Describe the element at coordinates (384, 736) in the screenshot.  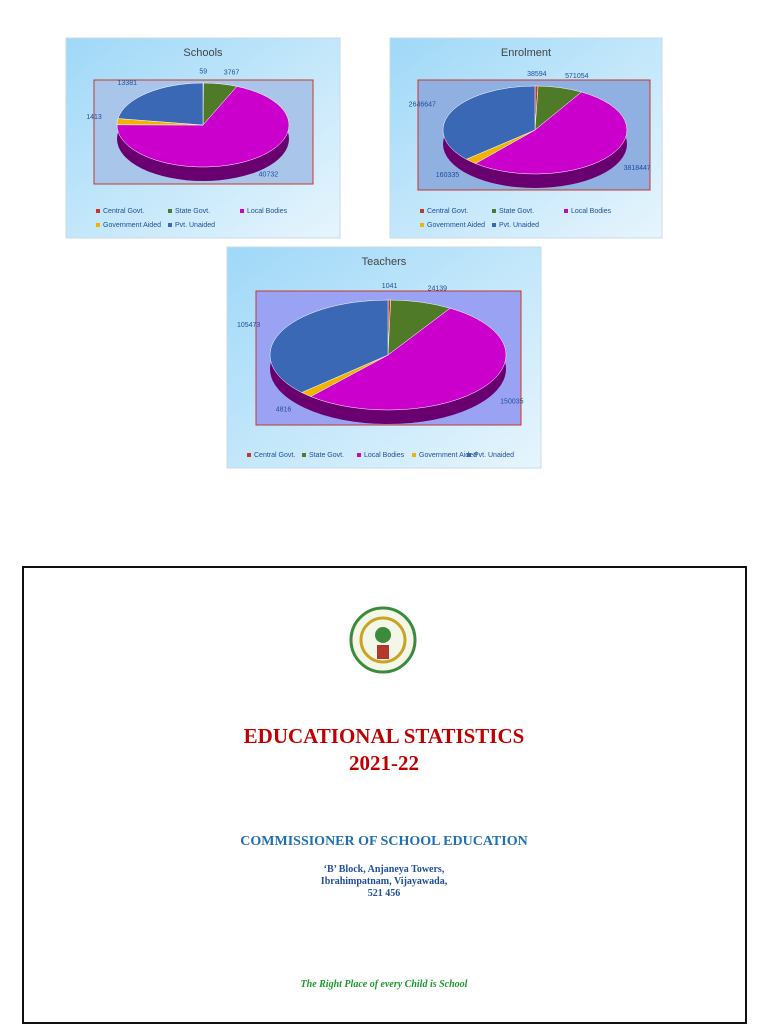
I see `doc-title: EDUCATIONAL STATISTICS` at that location.